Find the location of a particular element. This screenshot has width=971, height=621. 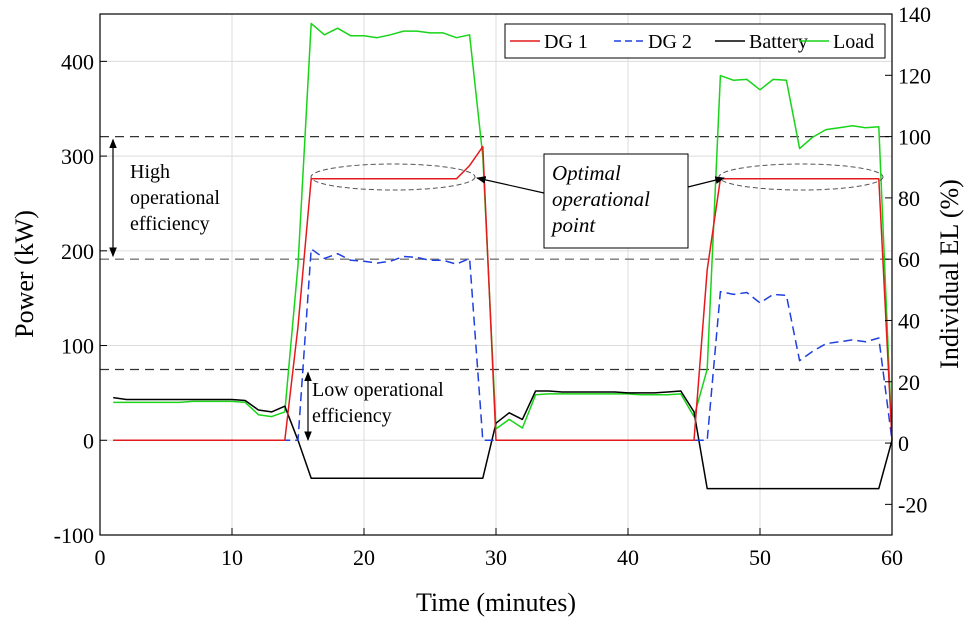

y-left-tick-label: 400 is located at coordinates (77, 61).